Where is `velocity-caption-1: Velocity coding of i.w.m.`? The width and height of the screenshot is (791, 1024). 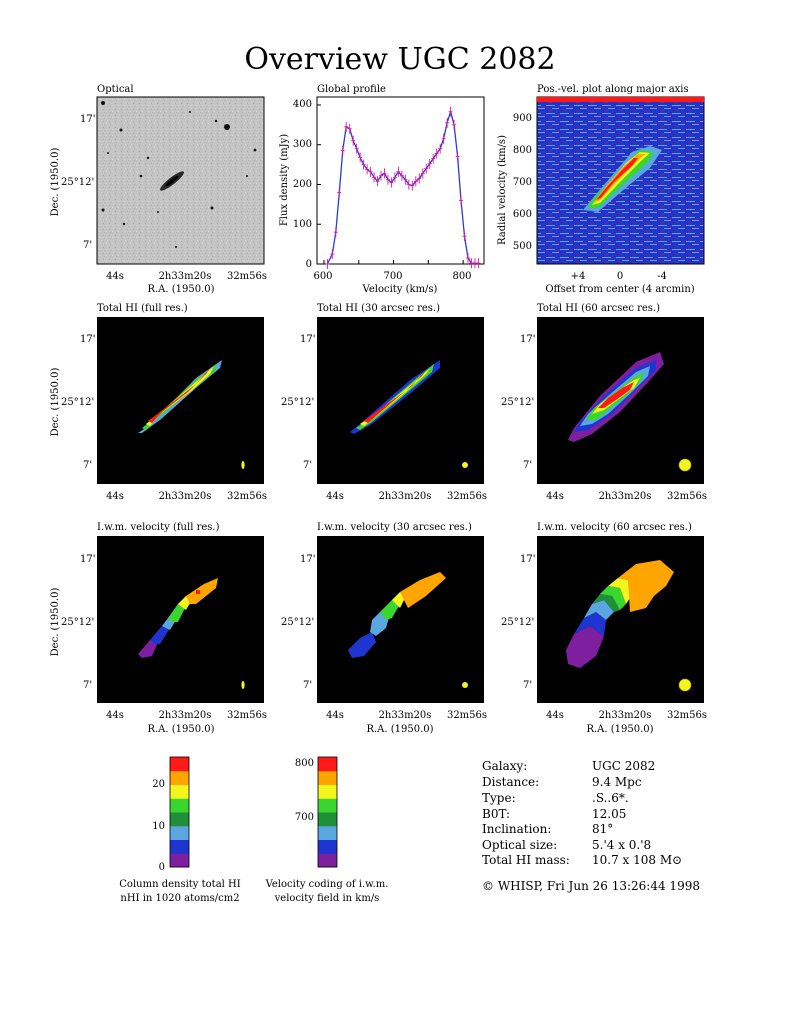 velocity-caption-1: Velocity coding of i.w.m. is located at coordinates (327, 884).